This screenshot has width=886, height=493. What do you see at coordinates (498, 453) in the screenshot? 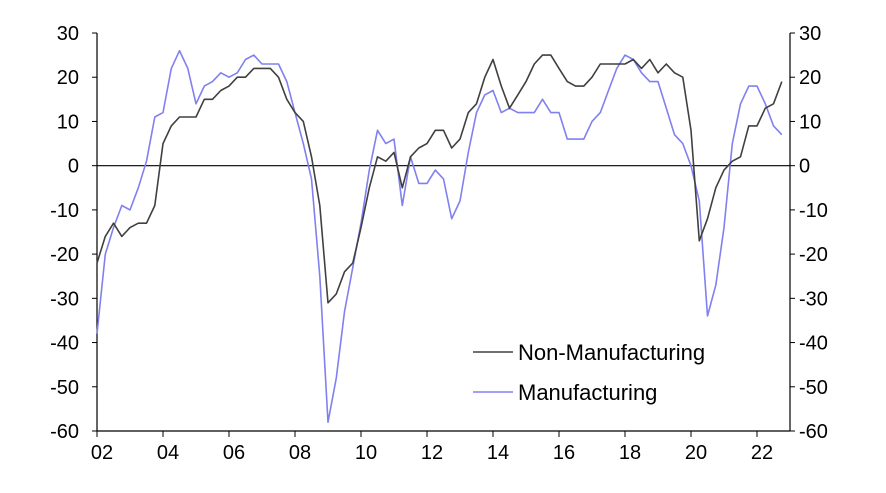
I see `x-tick-label: 14` at bounding box center [498, 453].